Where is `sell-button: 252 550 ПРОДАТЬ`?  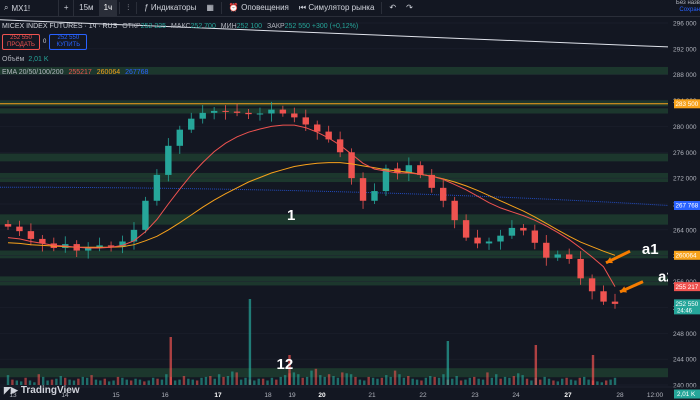 sell-button: 252 550 ПРОДАТЬ is located at coordinates (21, 42).